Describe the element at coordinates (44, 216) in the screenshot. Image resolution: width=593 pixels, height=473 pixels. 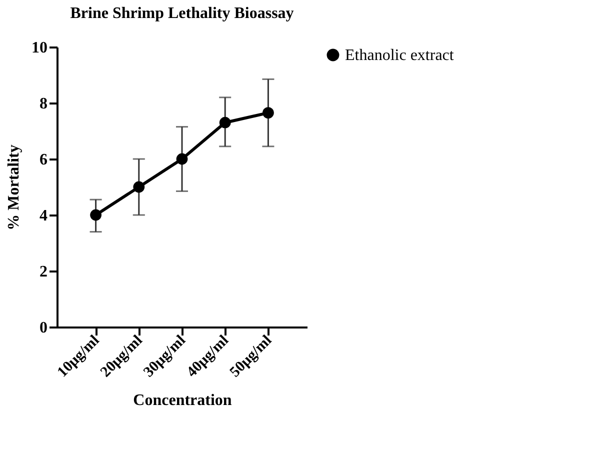
I see `y-tick-label: 4` at that location.